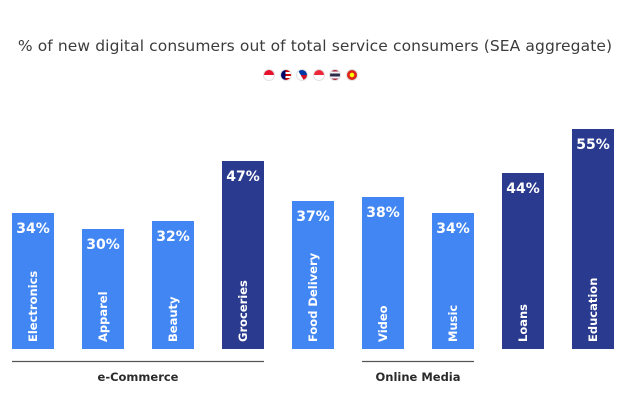 This screenshot has height=419, width=630. Describe the element at coordinates (173, 237) in the screenshot. I see `value-label-beauty: 32%` at that location.